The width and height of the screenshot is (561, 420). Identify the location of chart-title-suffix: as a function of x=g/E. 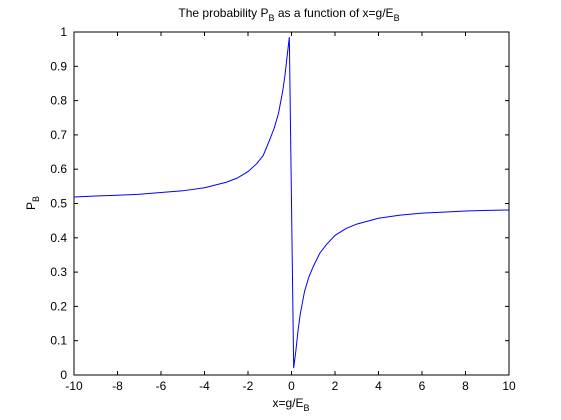
(333, 13).